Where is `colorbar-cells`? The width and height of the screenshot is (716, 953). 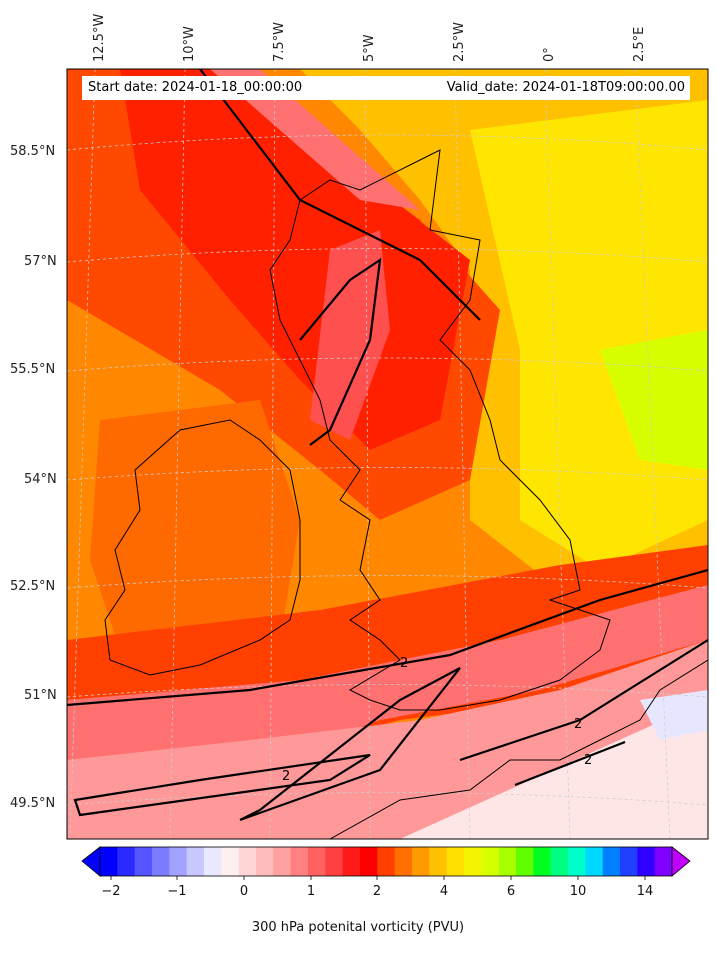 colorbar-cells is located at coordinates (386, 861).